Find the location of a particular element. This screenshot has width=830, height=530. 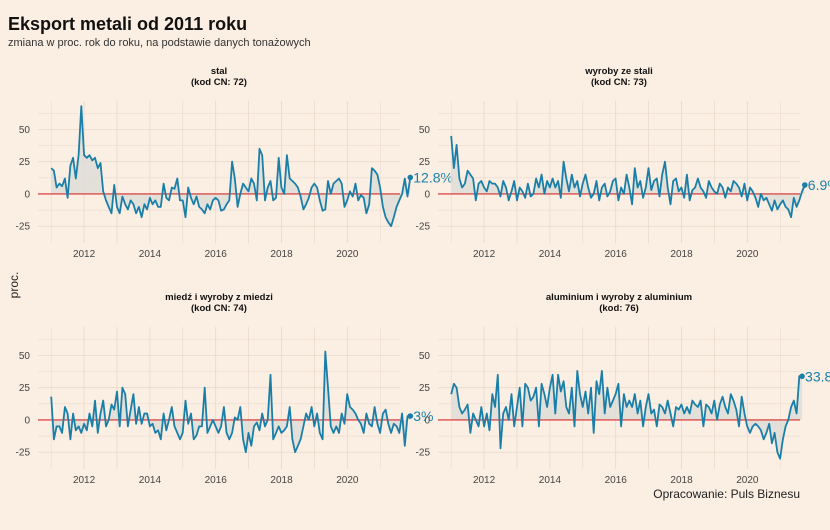

chart-title: Eksport metali od 2011 roku is located at coordinates (128, 24).